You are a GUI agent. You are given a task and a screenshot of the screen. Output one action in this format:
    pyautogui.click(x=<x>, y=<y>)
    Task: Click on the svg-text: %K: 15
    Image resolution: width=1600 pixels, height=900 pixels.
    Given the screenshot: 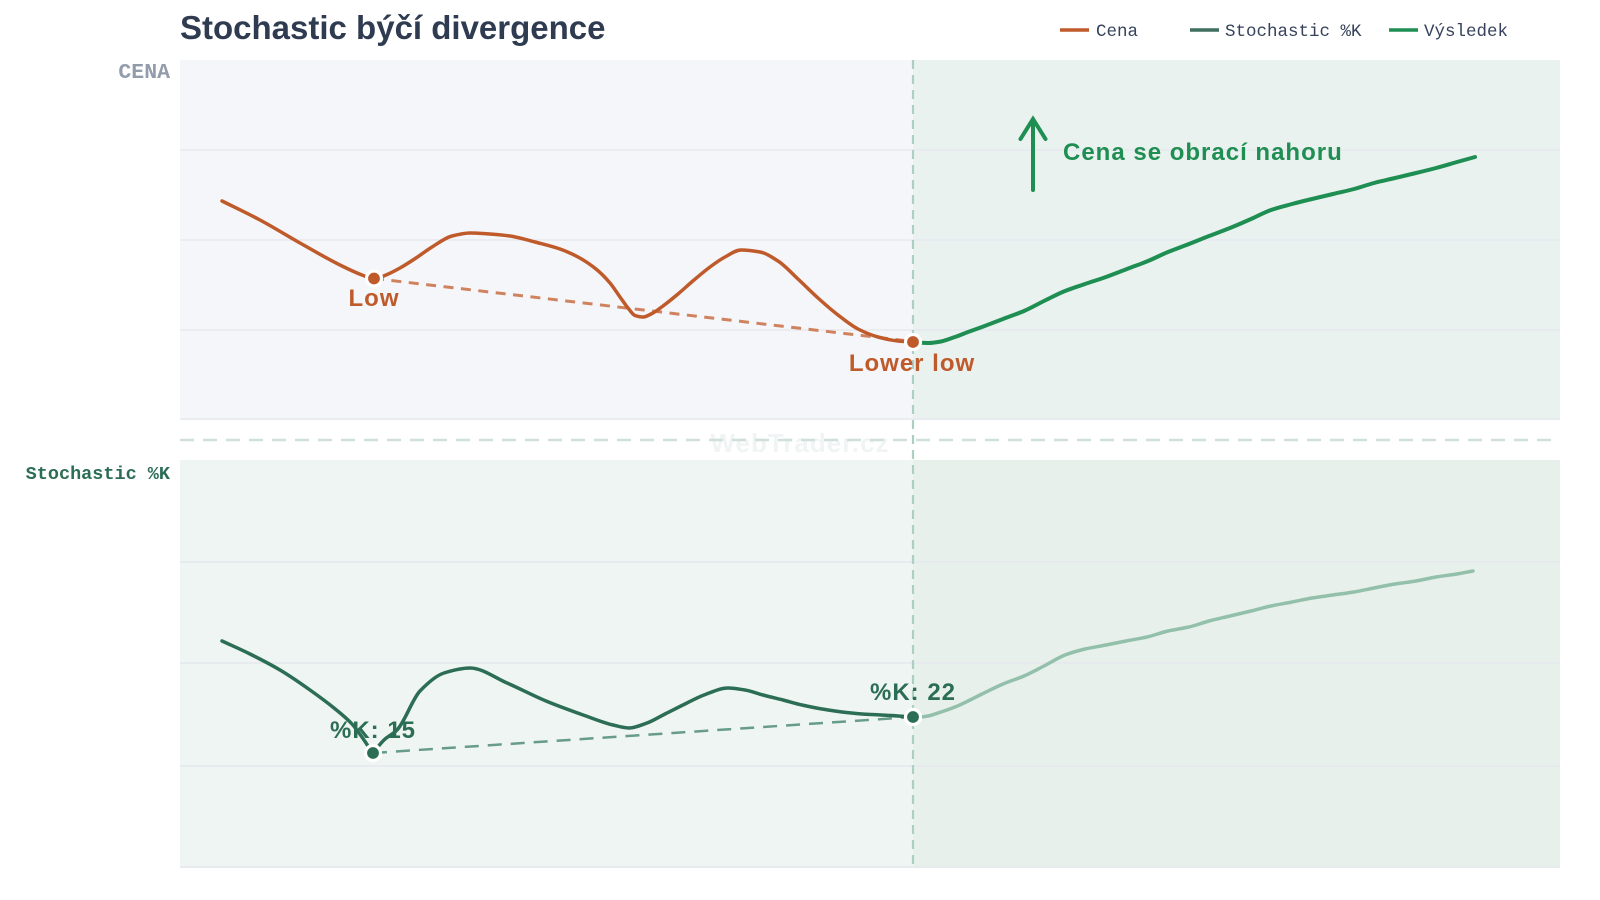 What is the action you would take?
    pyautogui.click(x=373, y=730)
    